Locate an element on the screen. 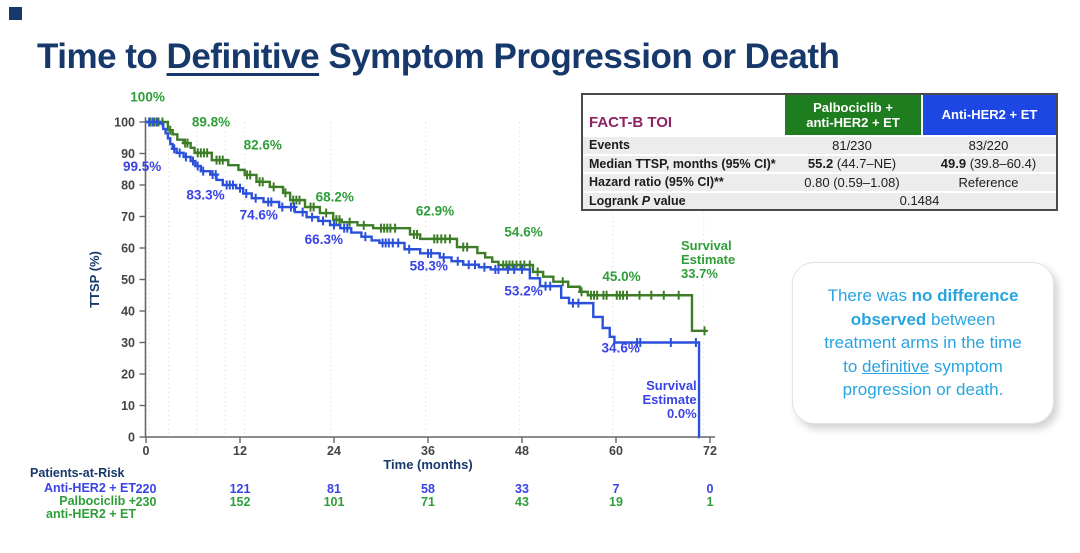 This screenshot has width=1080, height=553. results-table-col-antiher2: Anti-HER2 + ET is located at coordinates (989, 115).